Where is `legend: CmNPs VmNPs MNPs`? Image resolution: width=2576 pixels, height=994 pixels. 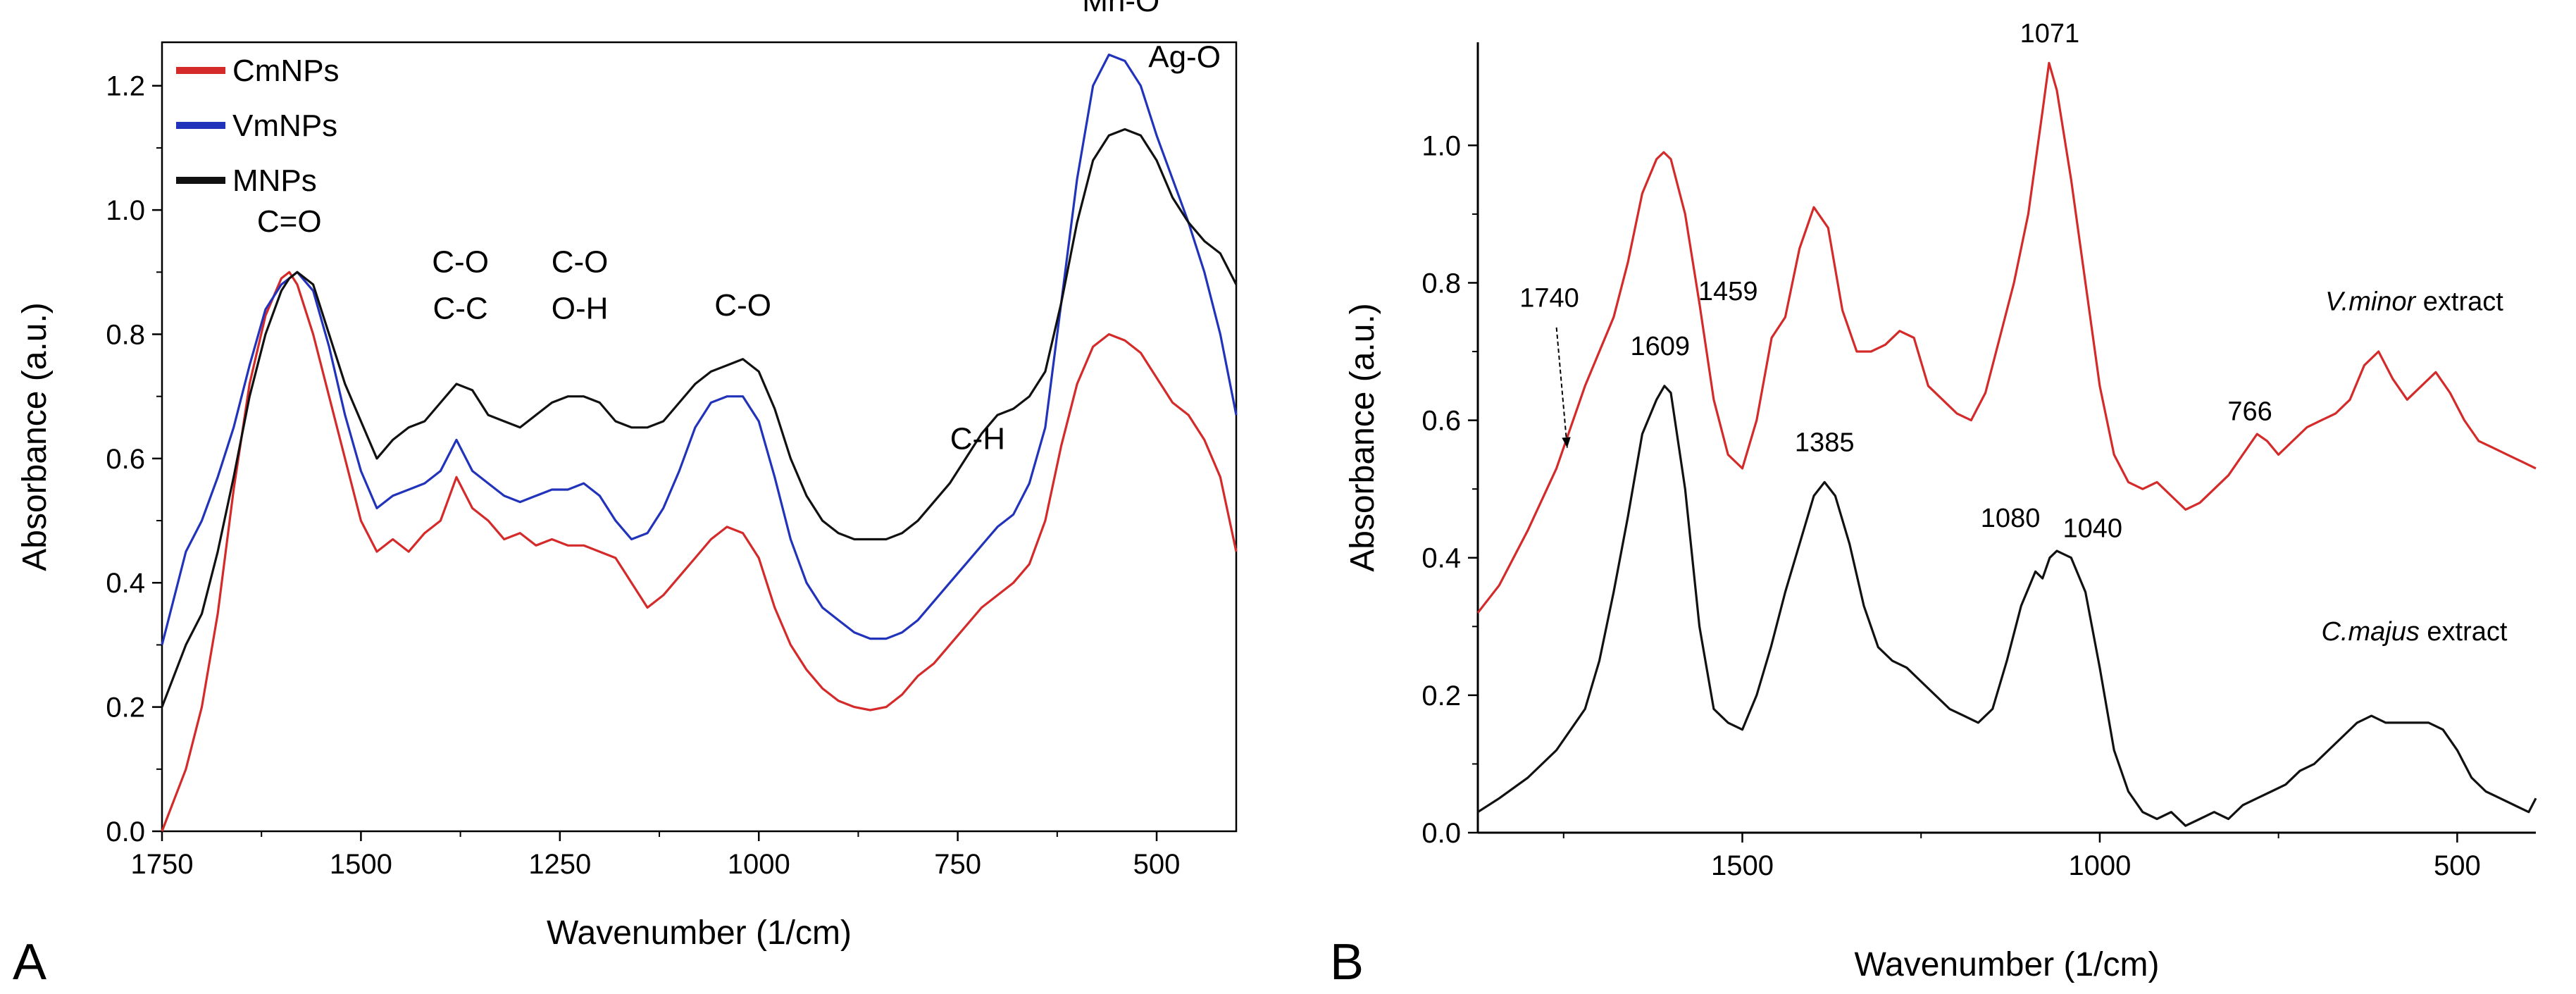
legend: CmNPs VmNPs MNPs is located at coordinates (258, 126).